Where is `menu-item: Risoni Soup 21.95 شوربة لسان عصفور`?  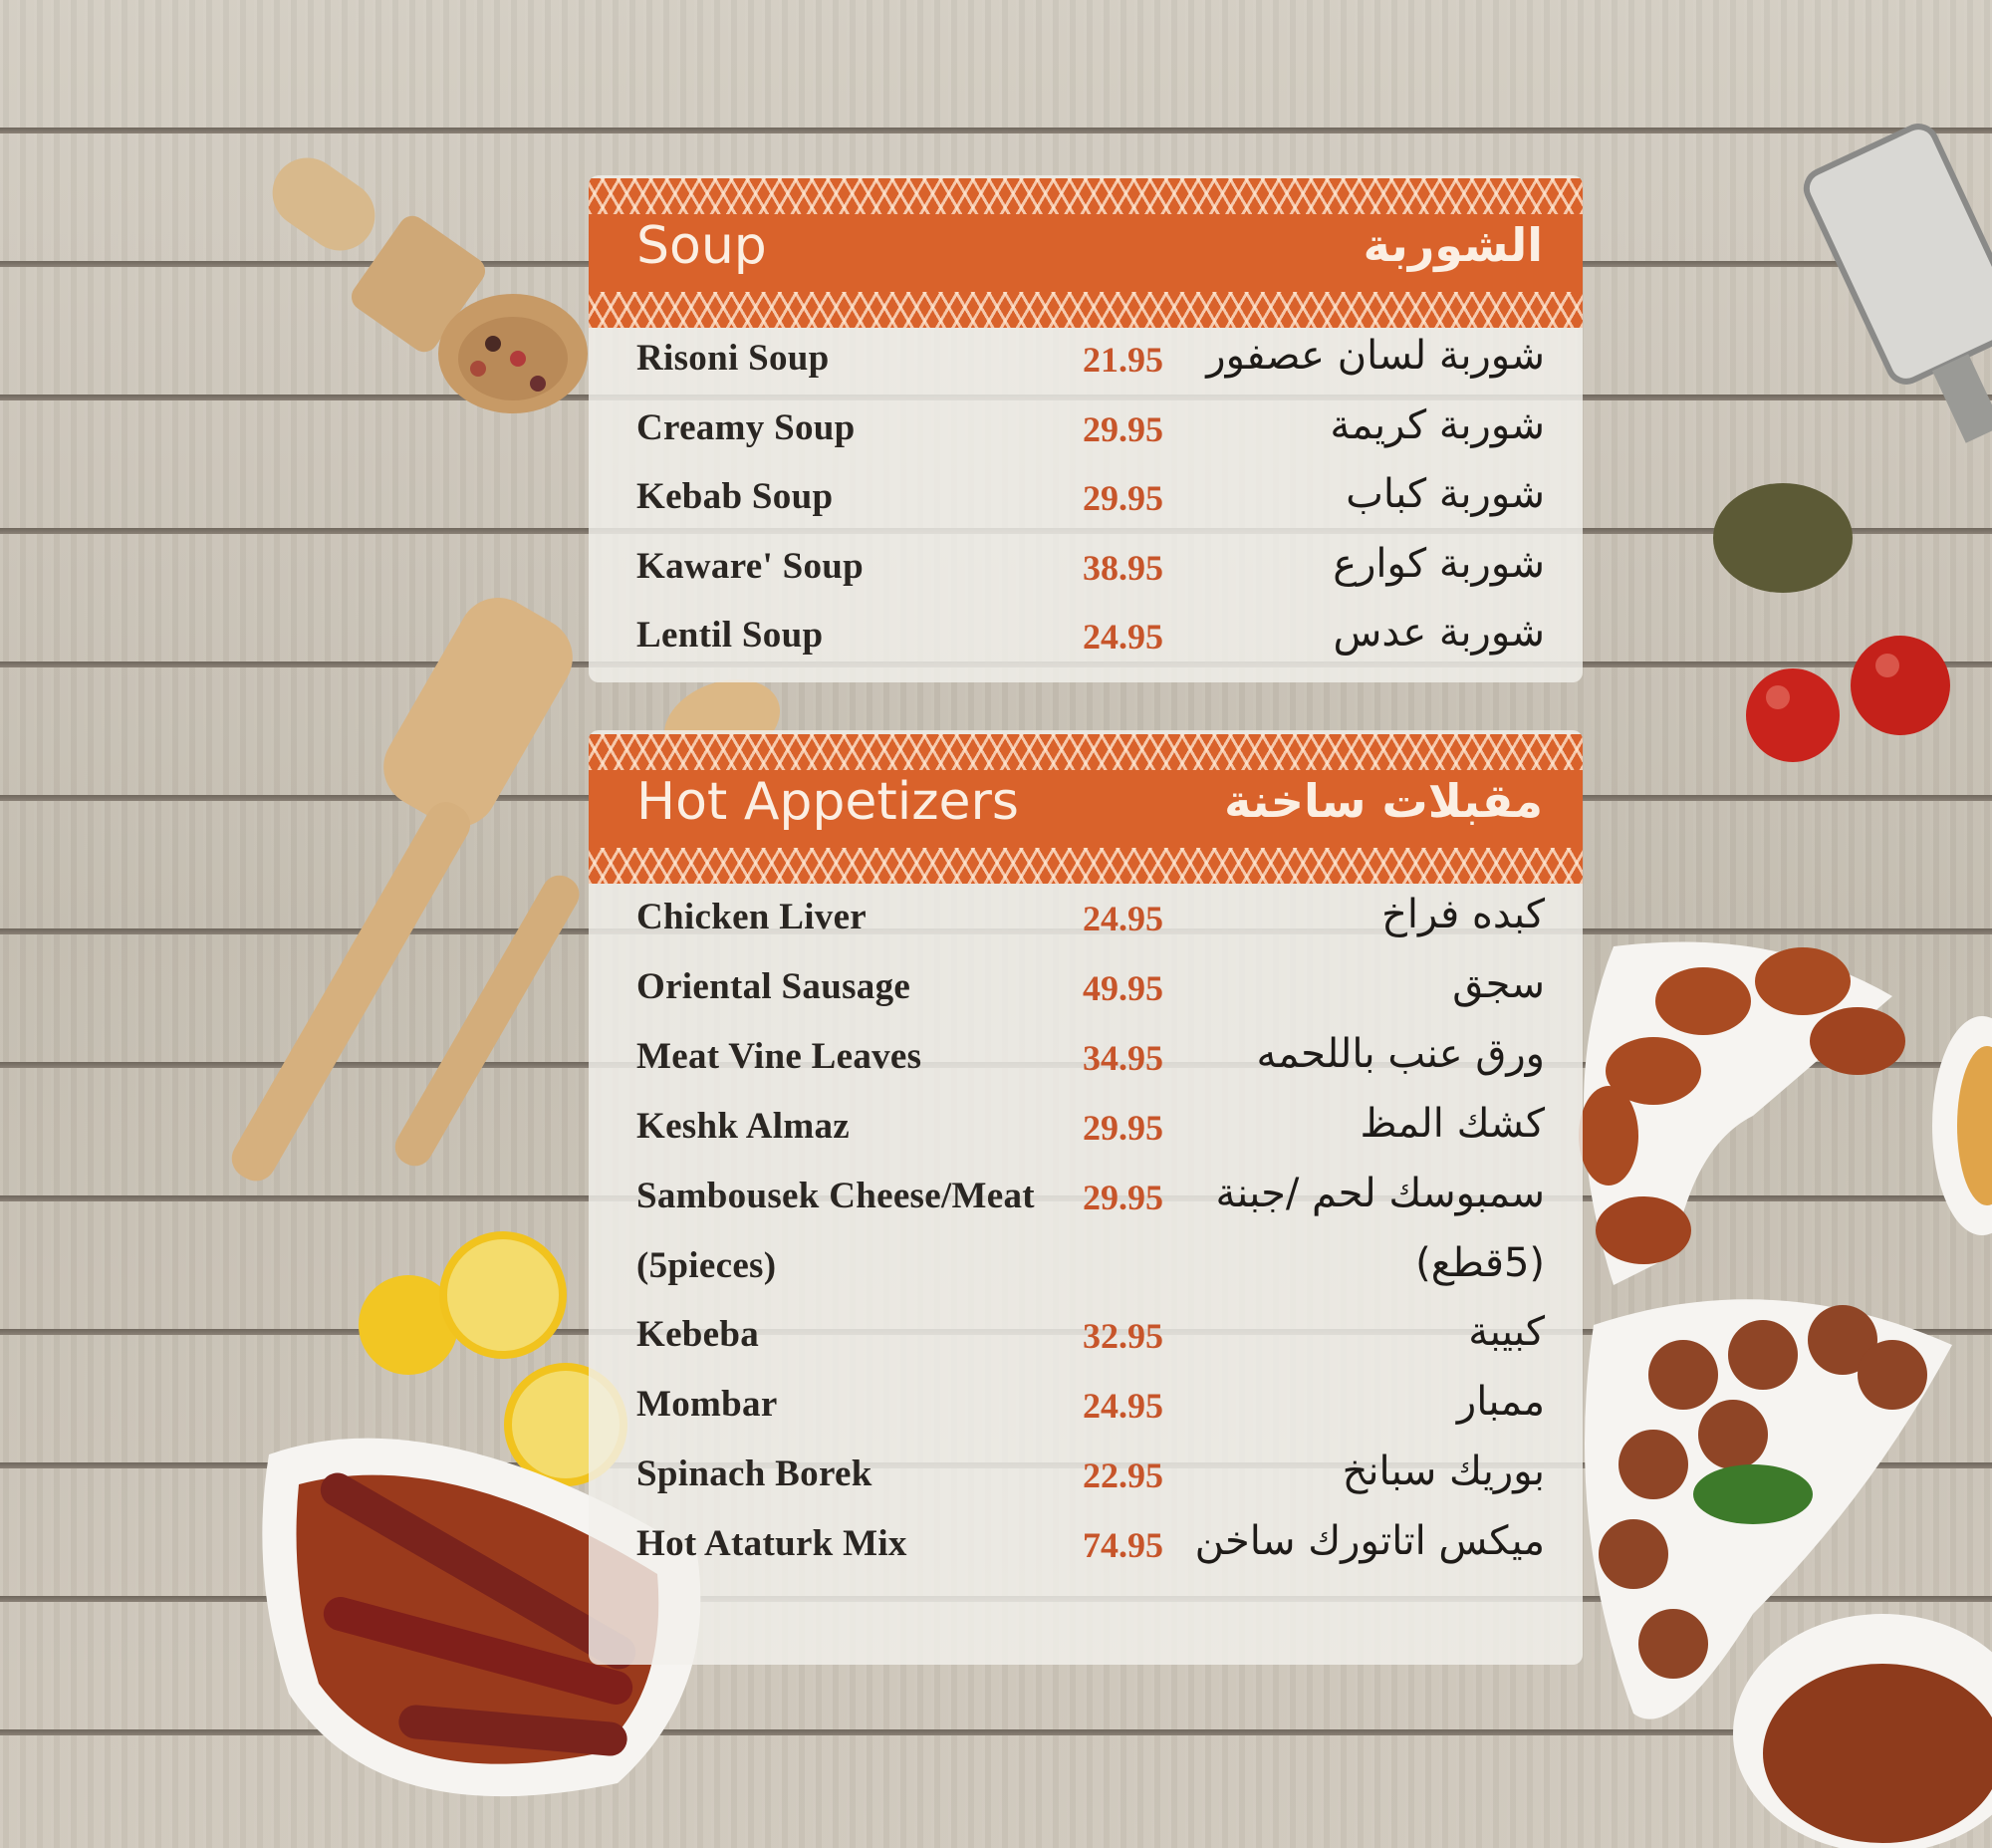
menu-item: Risoni Soup 21.95 شوربة لسان عصفور is located at coordinates (1086, 359).